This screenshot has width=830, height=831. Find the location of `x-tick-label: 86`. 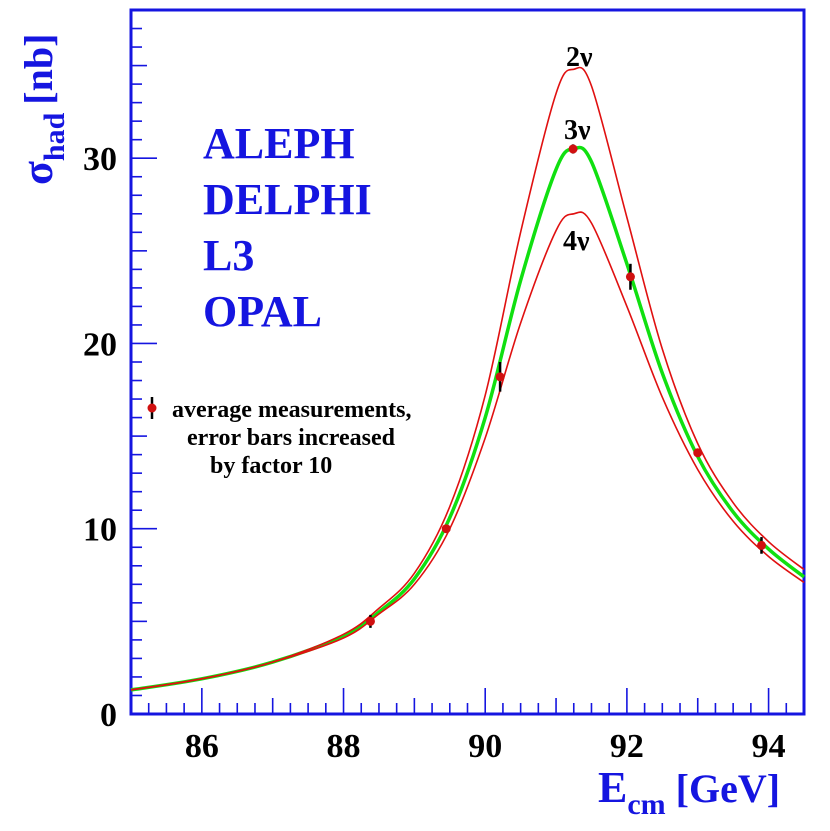

x-tick-label: 86 is located at coordinates (202, 746).